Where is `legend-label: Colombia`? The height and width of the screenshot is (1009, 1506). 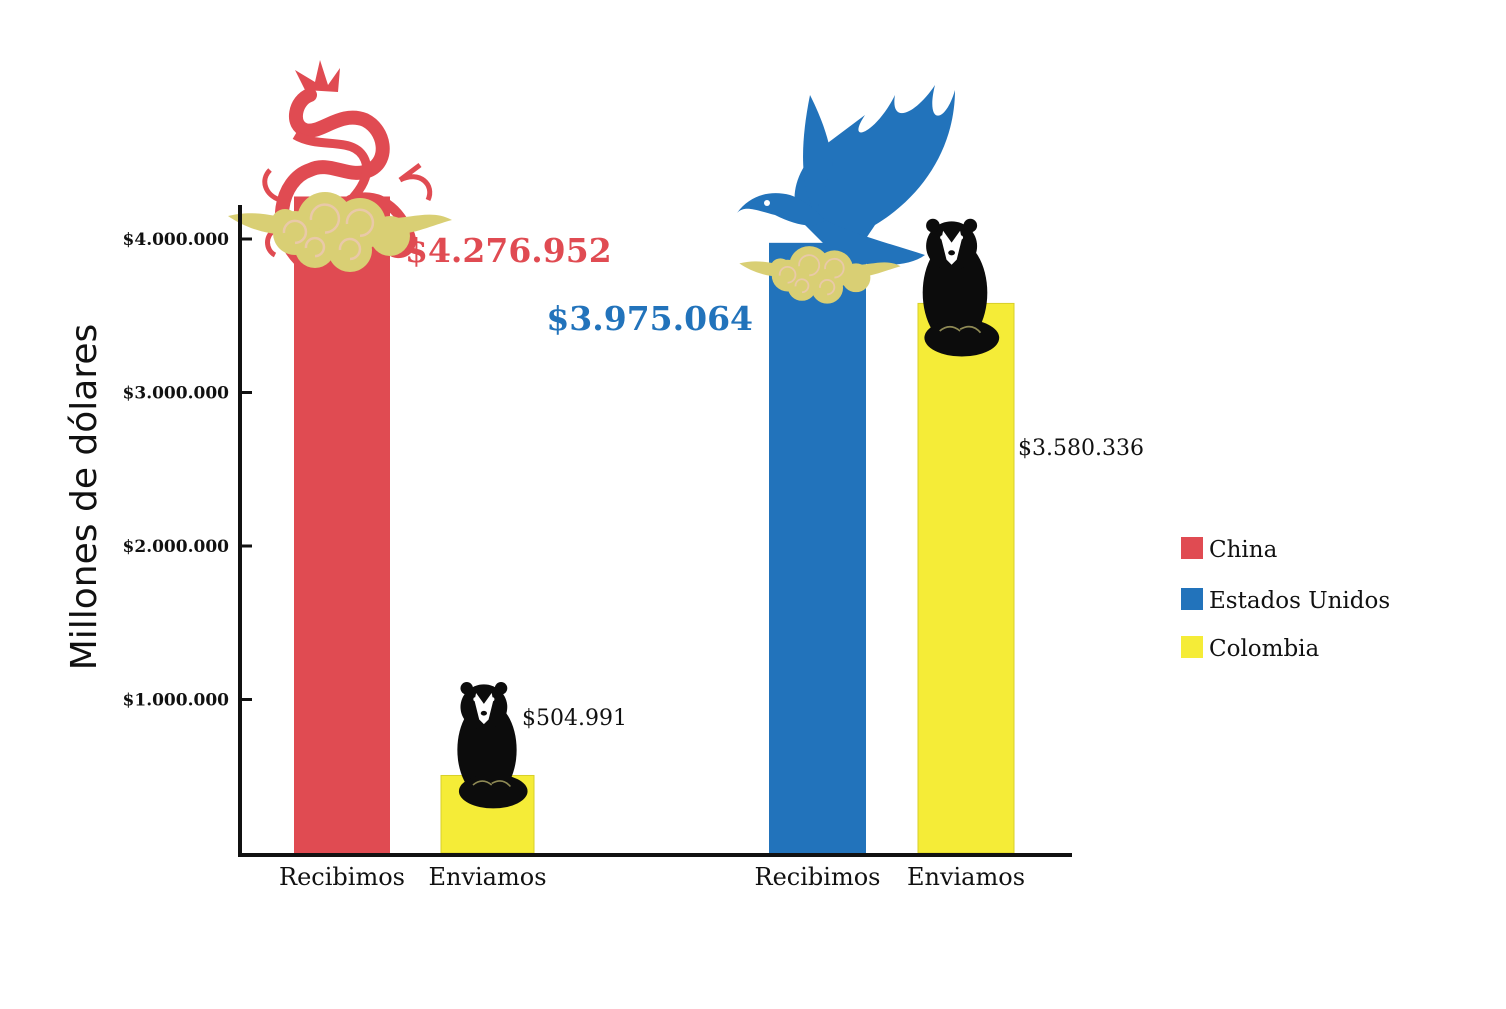
legend-label: Colombia is located at coordinates (1264, 649).